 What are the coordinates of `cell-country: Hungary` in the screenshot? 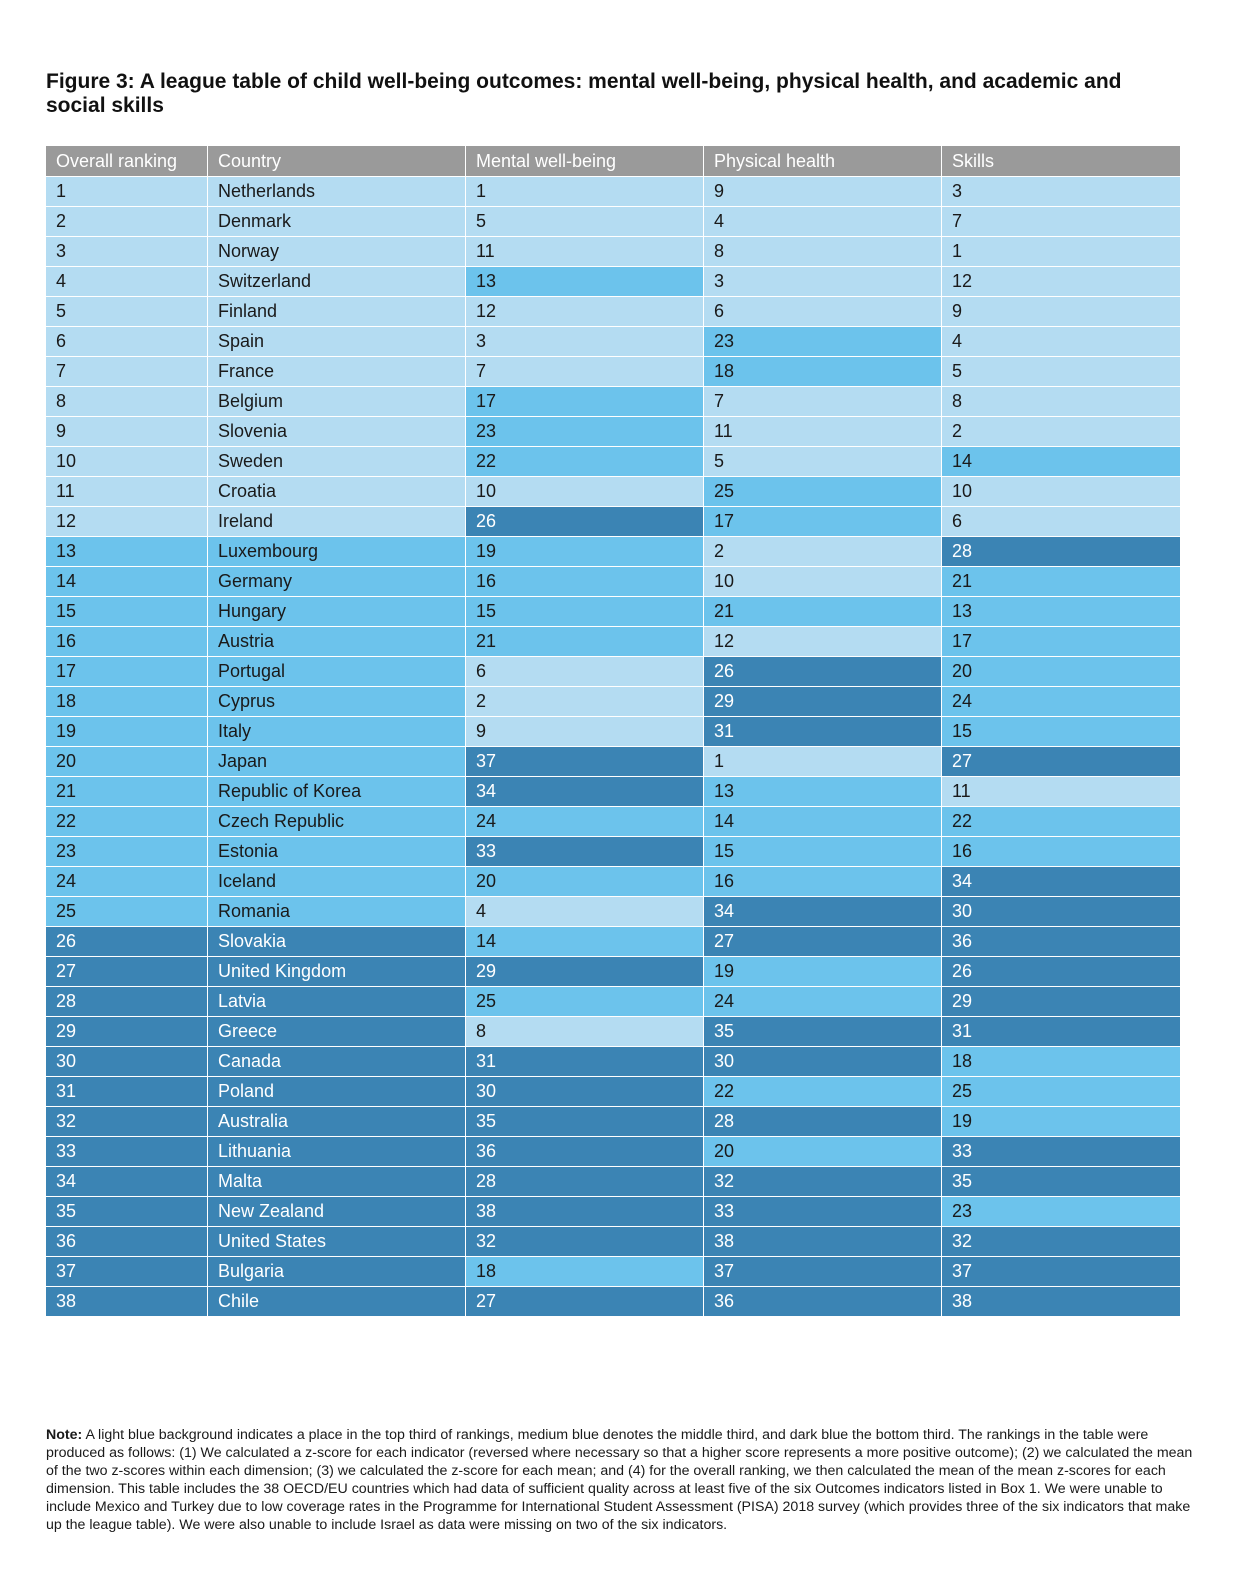 It's located at (336, 611).